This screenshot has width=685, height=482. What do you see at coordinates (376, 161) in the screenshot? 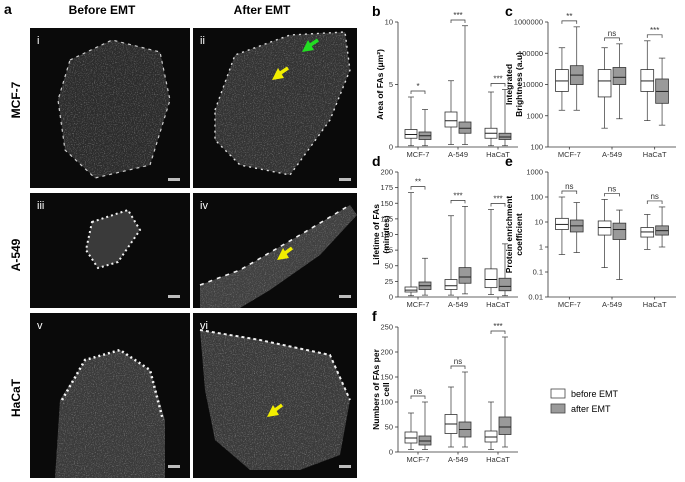
I see `panel-letter: d` at bounding box center [376, 161].